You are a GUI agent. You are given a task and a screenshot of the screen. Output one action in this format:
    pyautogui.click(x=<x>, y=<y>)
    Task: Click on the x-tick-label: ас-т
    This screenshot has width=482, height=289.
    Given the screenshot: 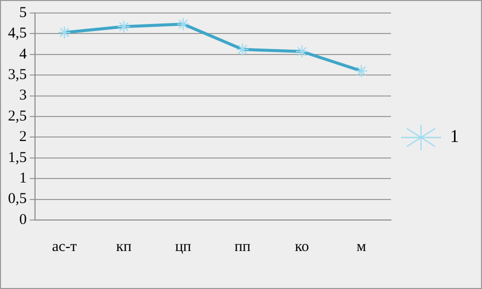 What is the action you would take?
    pyautogui.click(x=65, y=246)
    